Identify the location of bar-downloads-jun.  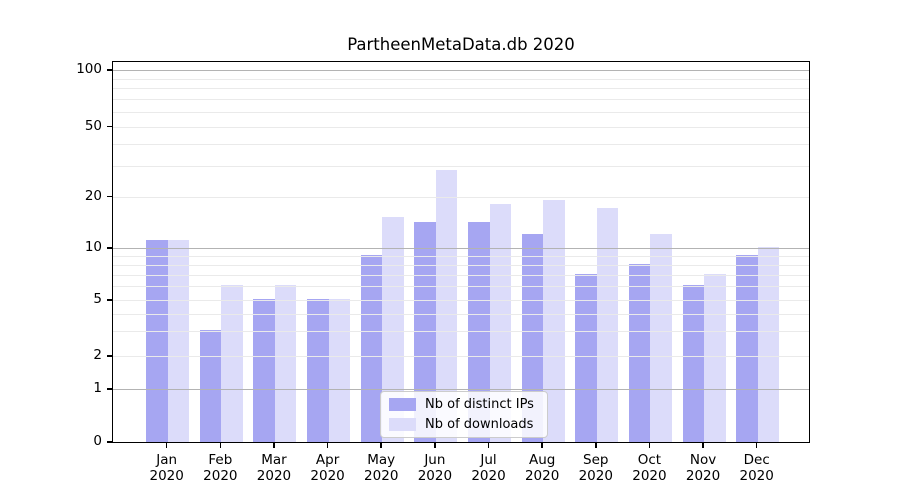
(446, 306).